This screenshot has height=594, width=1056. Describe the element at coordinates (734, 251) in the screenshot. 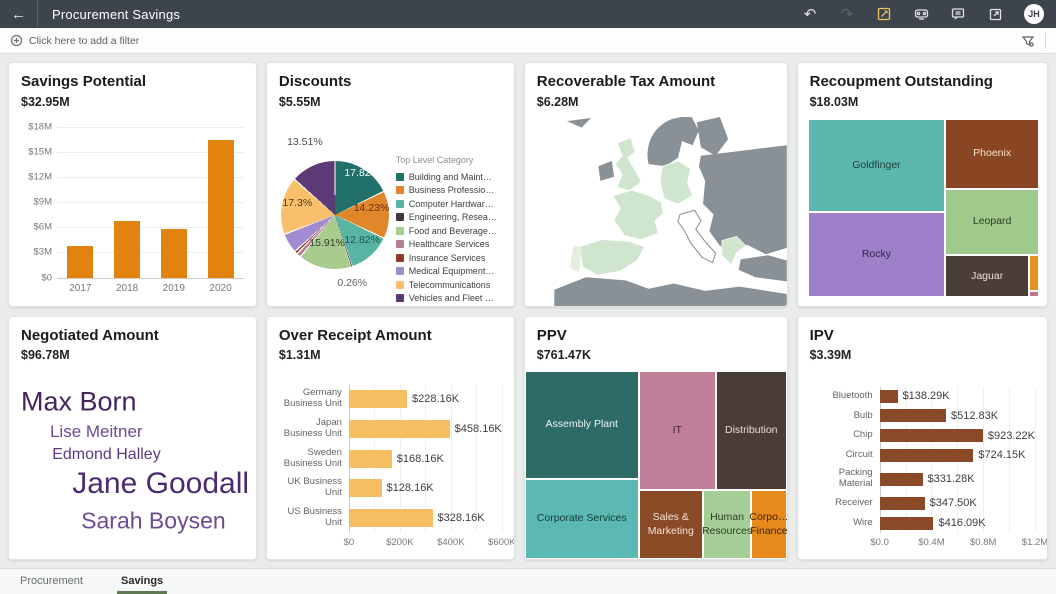

I see `country-greece` at that location.